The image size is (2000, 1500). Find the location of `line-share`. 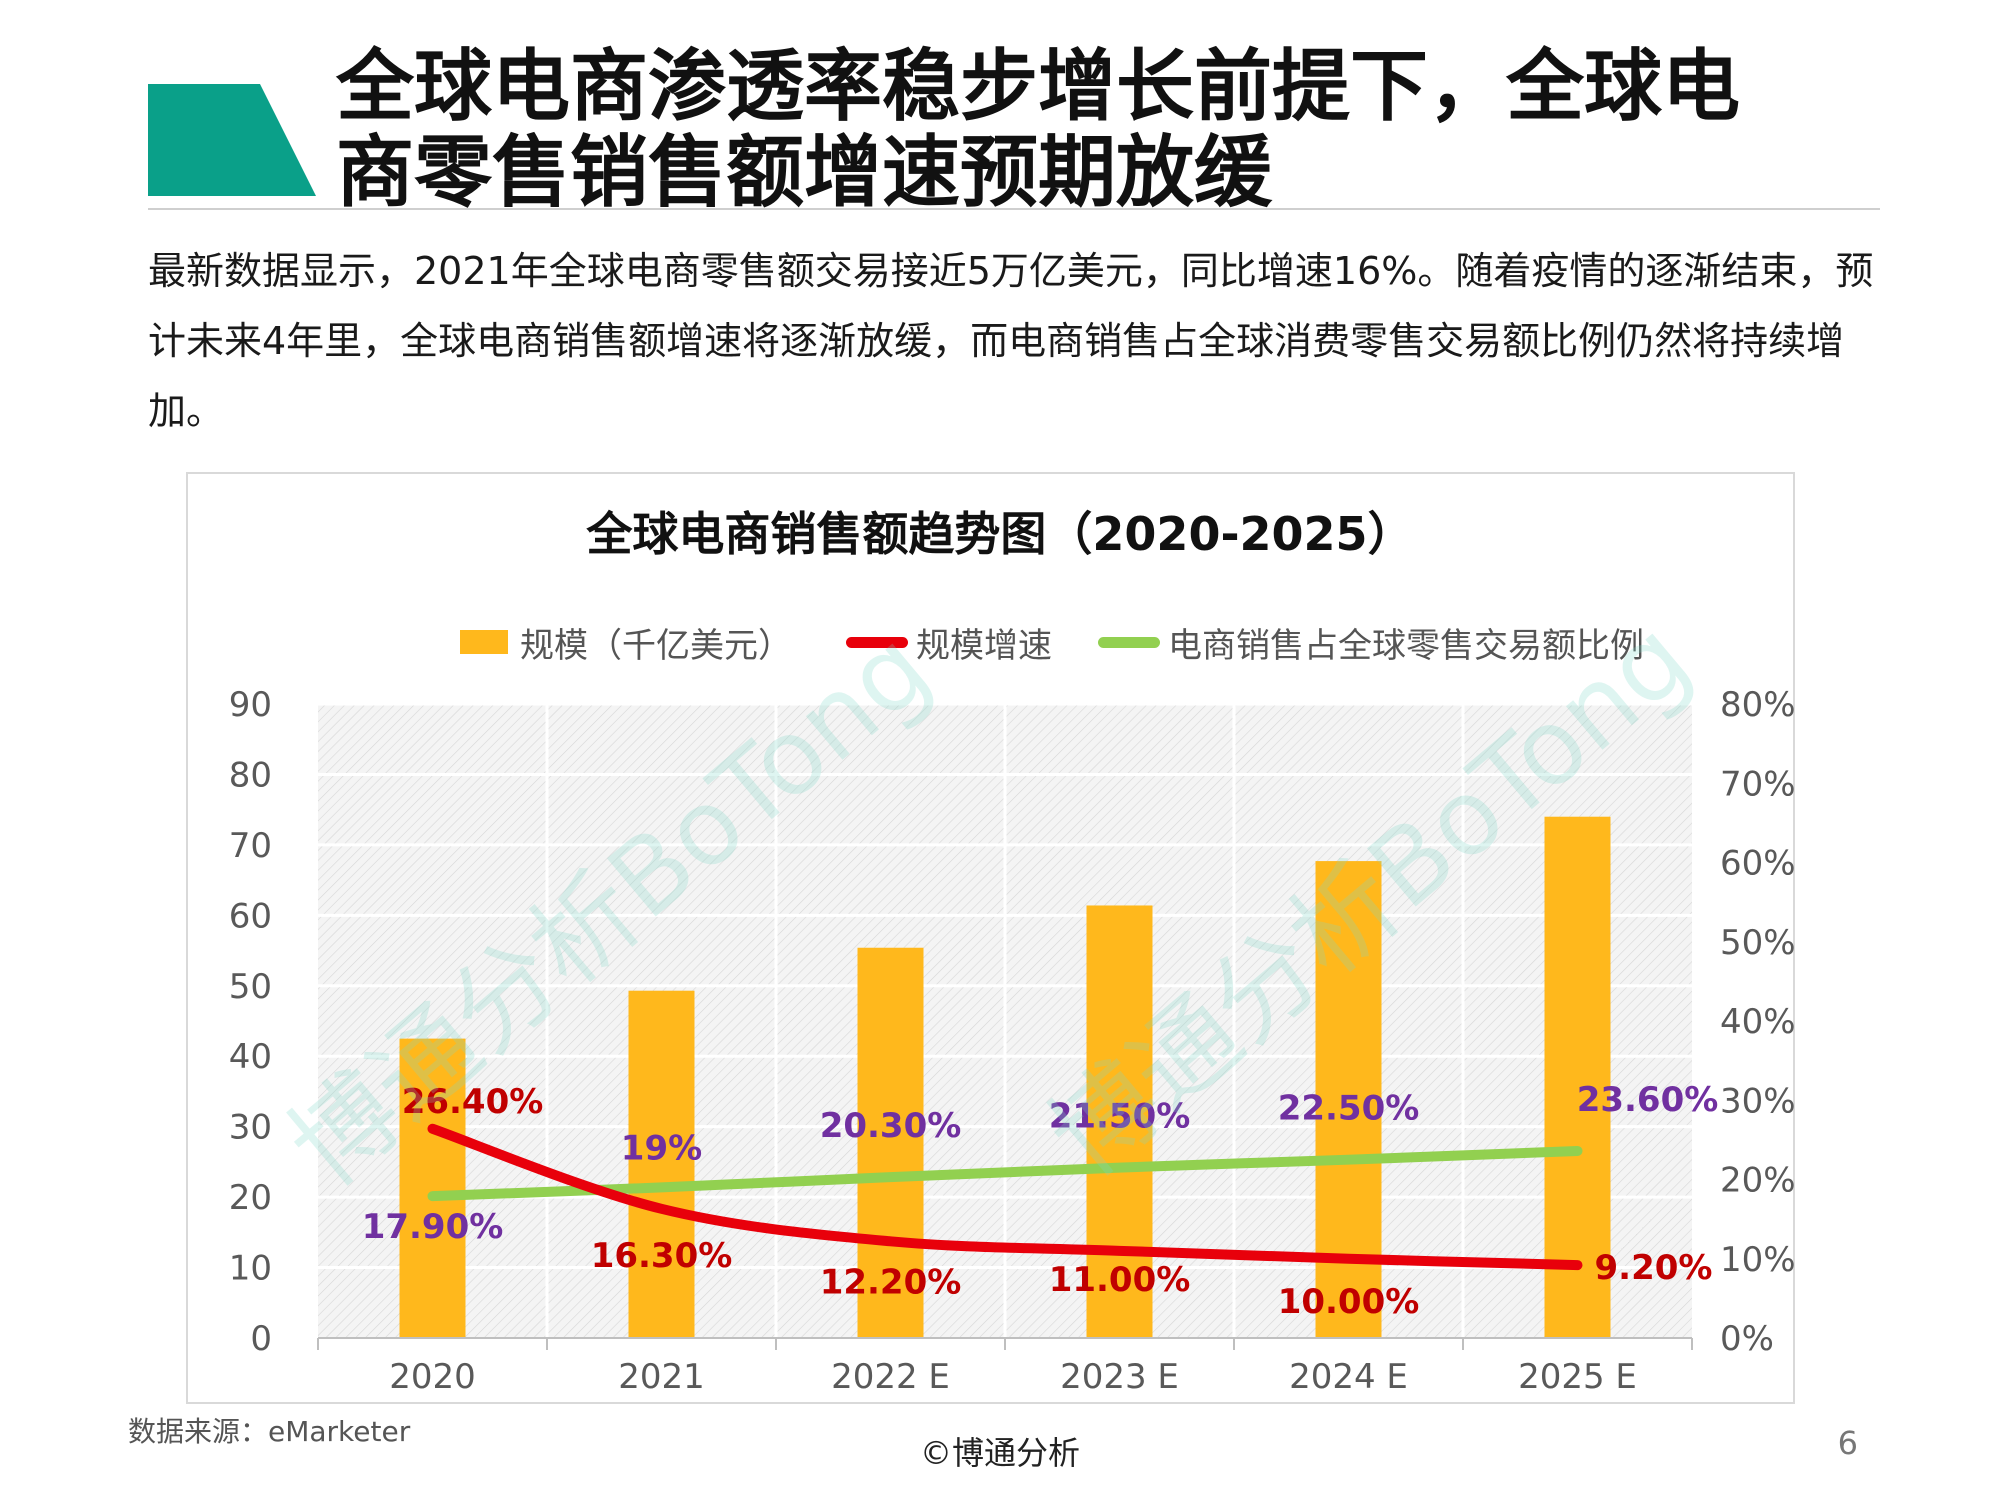

line-share is located at coordinates (1005, 1173).